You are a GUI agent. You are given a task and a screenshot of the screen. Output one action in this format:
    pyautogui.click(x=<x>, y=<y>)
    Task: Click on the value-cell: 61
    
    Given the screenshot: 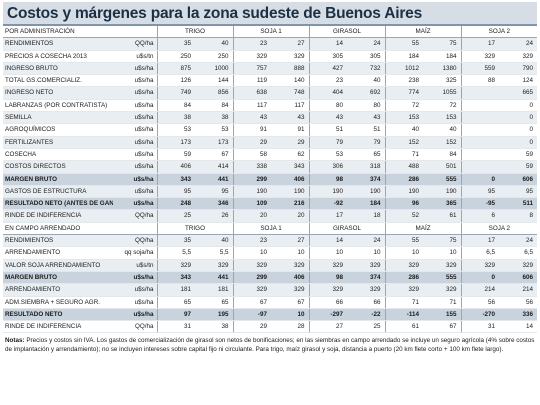 What is the action you would take?
    pyautogui.click(x=442, y=216)
    